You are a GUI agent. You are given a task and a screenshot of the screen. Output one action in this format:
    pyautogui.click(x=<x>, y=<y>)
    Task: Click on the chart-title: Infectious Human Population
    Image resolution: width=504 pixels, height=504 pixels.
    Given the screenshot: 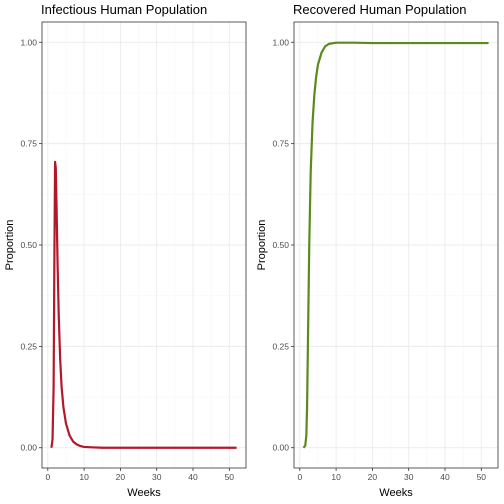 What is the action you would take?
    pyautogui.click(x=124, y=9)
    